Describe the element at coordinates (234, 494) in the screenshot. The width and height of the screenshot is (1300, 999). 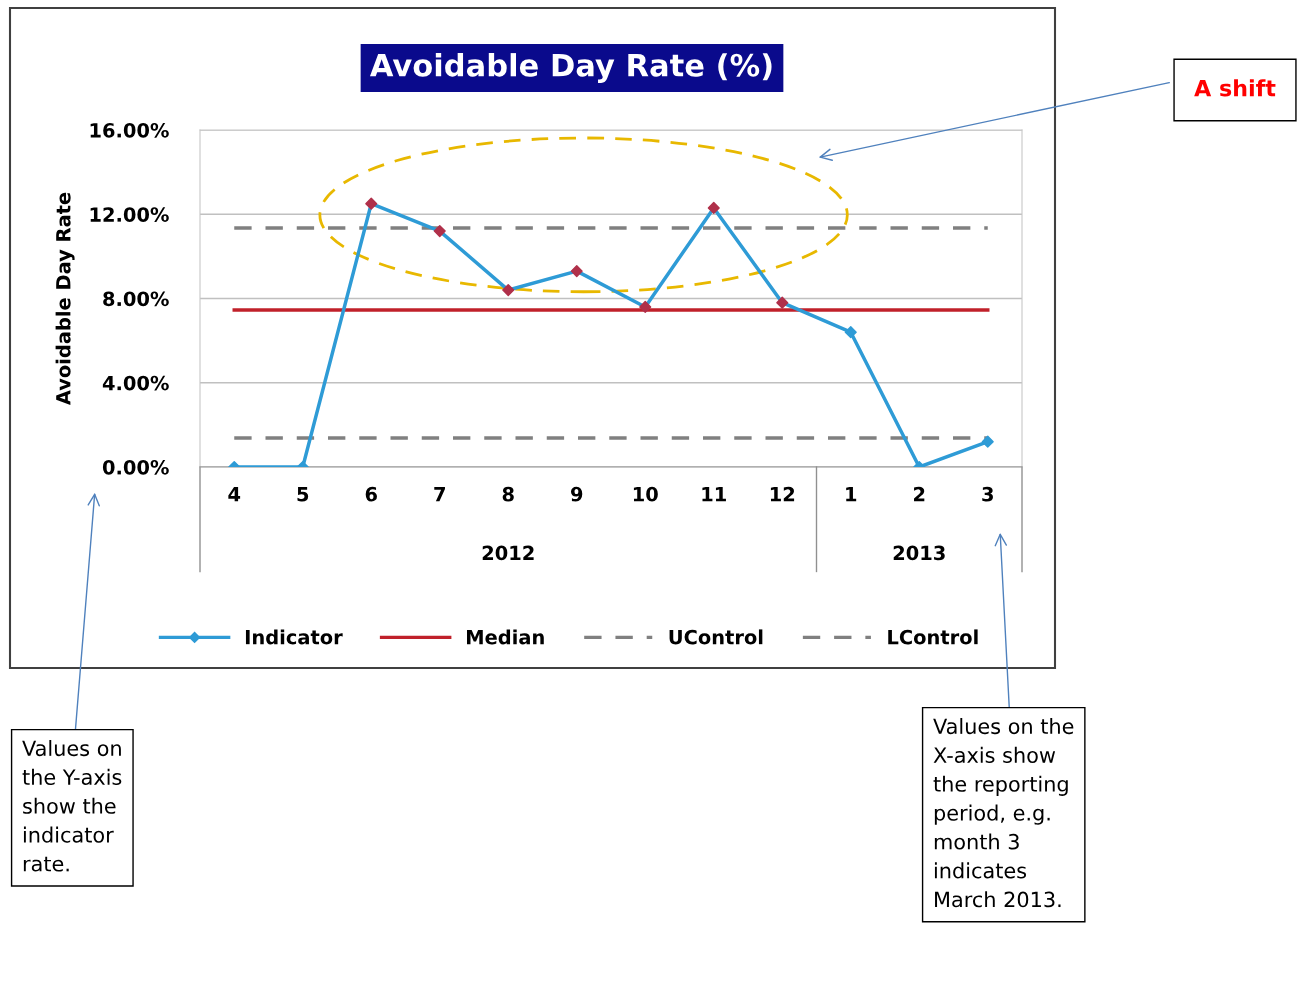
I see `x-tick-label: 4` at that location.